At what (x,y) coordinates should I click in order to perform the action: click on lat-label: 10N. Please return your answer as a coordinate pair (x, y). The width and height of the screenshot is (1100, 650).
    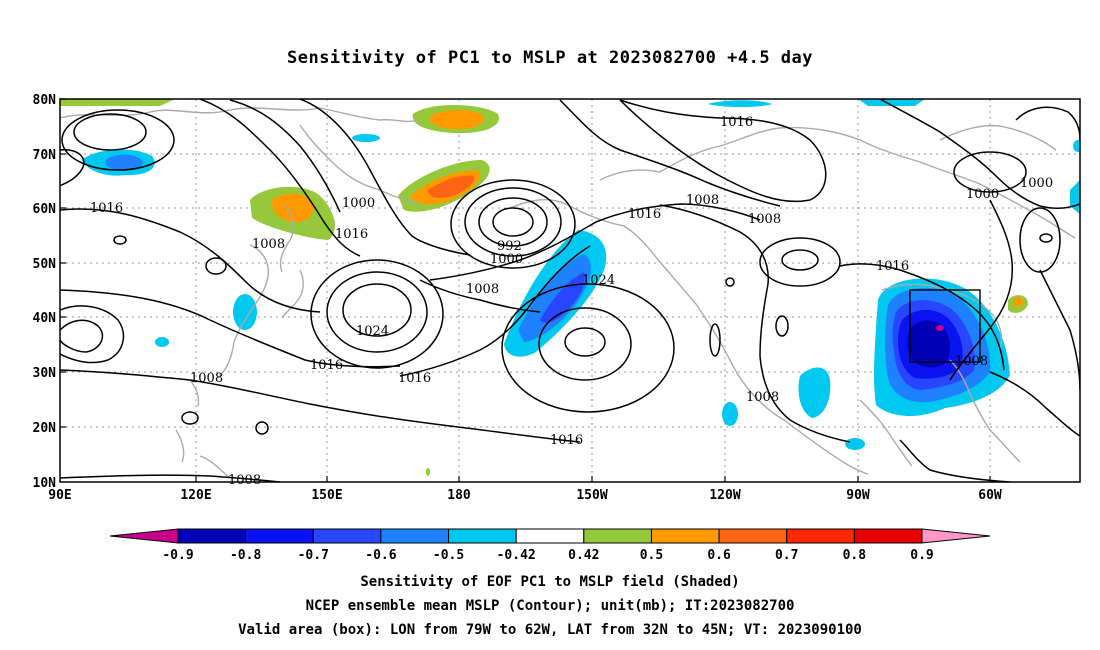
    Looking at the image, I should click on (45, 483).